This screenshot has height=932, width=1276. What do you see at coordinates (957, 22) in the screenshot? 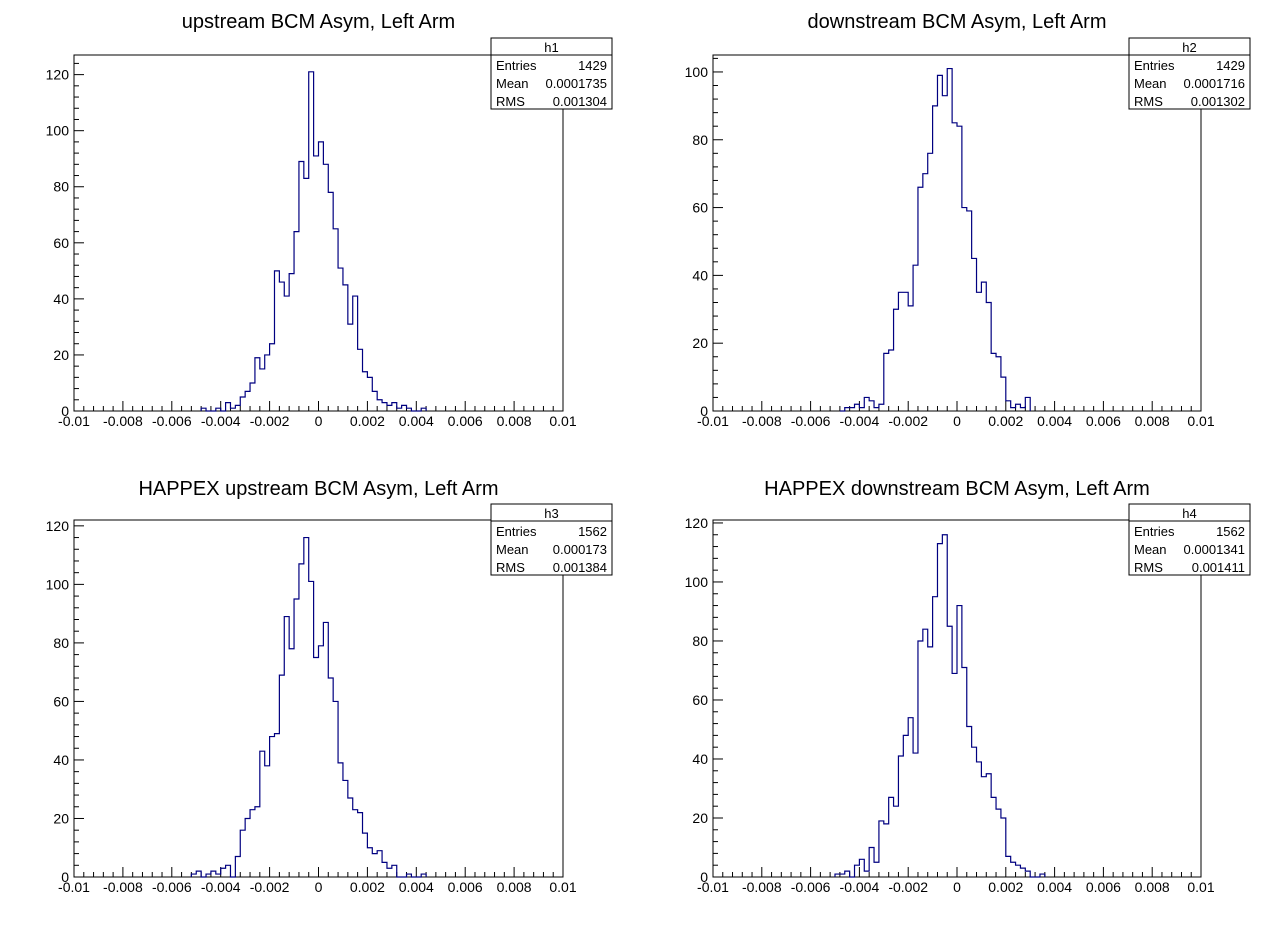
I see `chart-title: downstream BCM Asym, Left Arm` at bounding box center [957, 22].